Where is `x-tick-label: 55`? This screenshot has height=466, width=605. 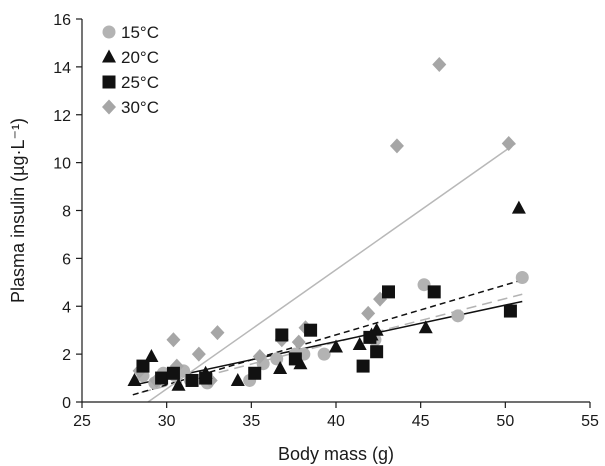 x-tick-label: 55 is located at coordinates (590, 421).